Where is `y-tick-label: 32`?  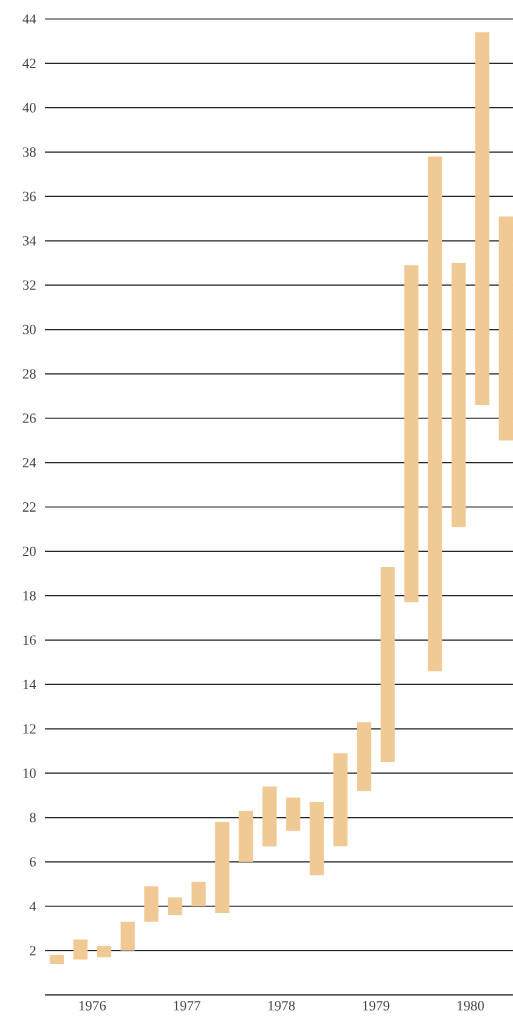
y-tick-label: 32 is located at coordinates (29, 285).